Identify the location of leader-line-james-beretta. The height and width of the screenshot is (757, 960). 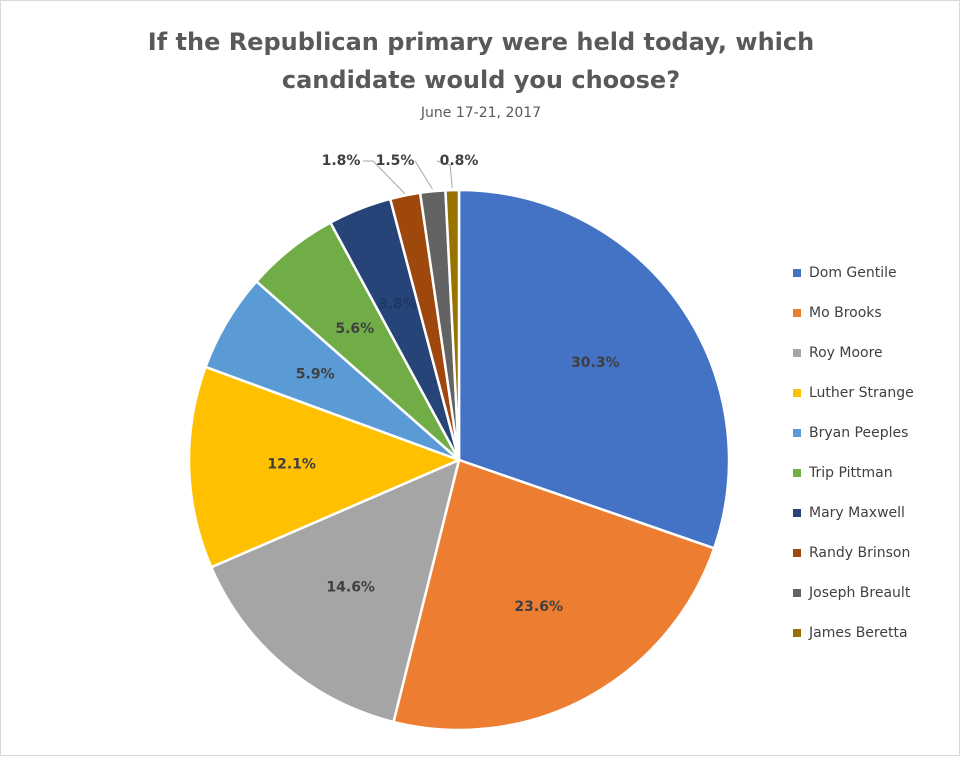
(444, 174).